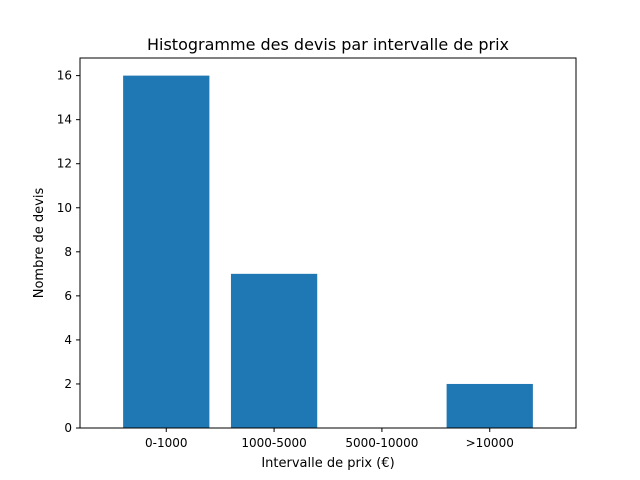 The image size is (640, 480). Describe the element at coordinates (166, 443) in the screenshot. I see `x-tick-label: 0-1000` at that location.